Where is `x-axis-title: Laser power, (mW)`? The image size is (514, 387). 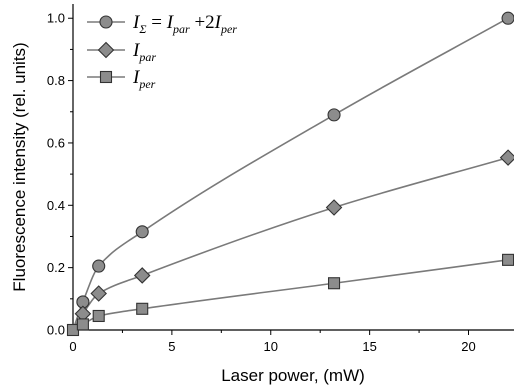
x-axis-title: Laser power, (mW) is located at coordinates (293, 375).